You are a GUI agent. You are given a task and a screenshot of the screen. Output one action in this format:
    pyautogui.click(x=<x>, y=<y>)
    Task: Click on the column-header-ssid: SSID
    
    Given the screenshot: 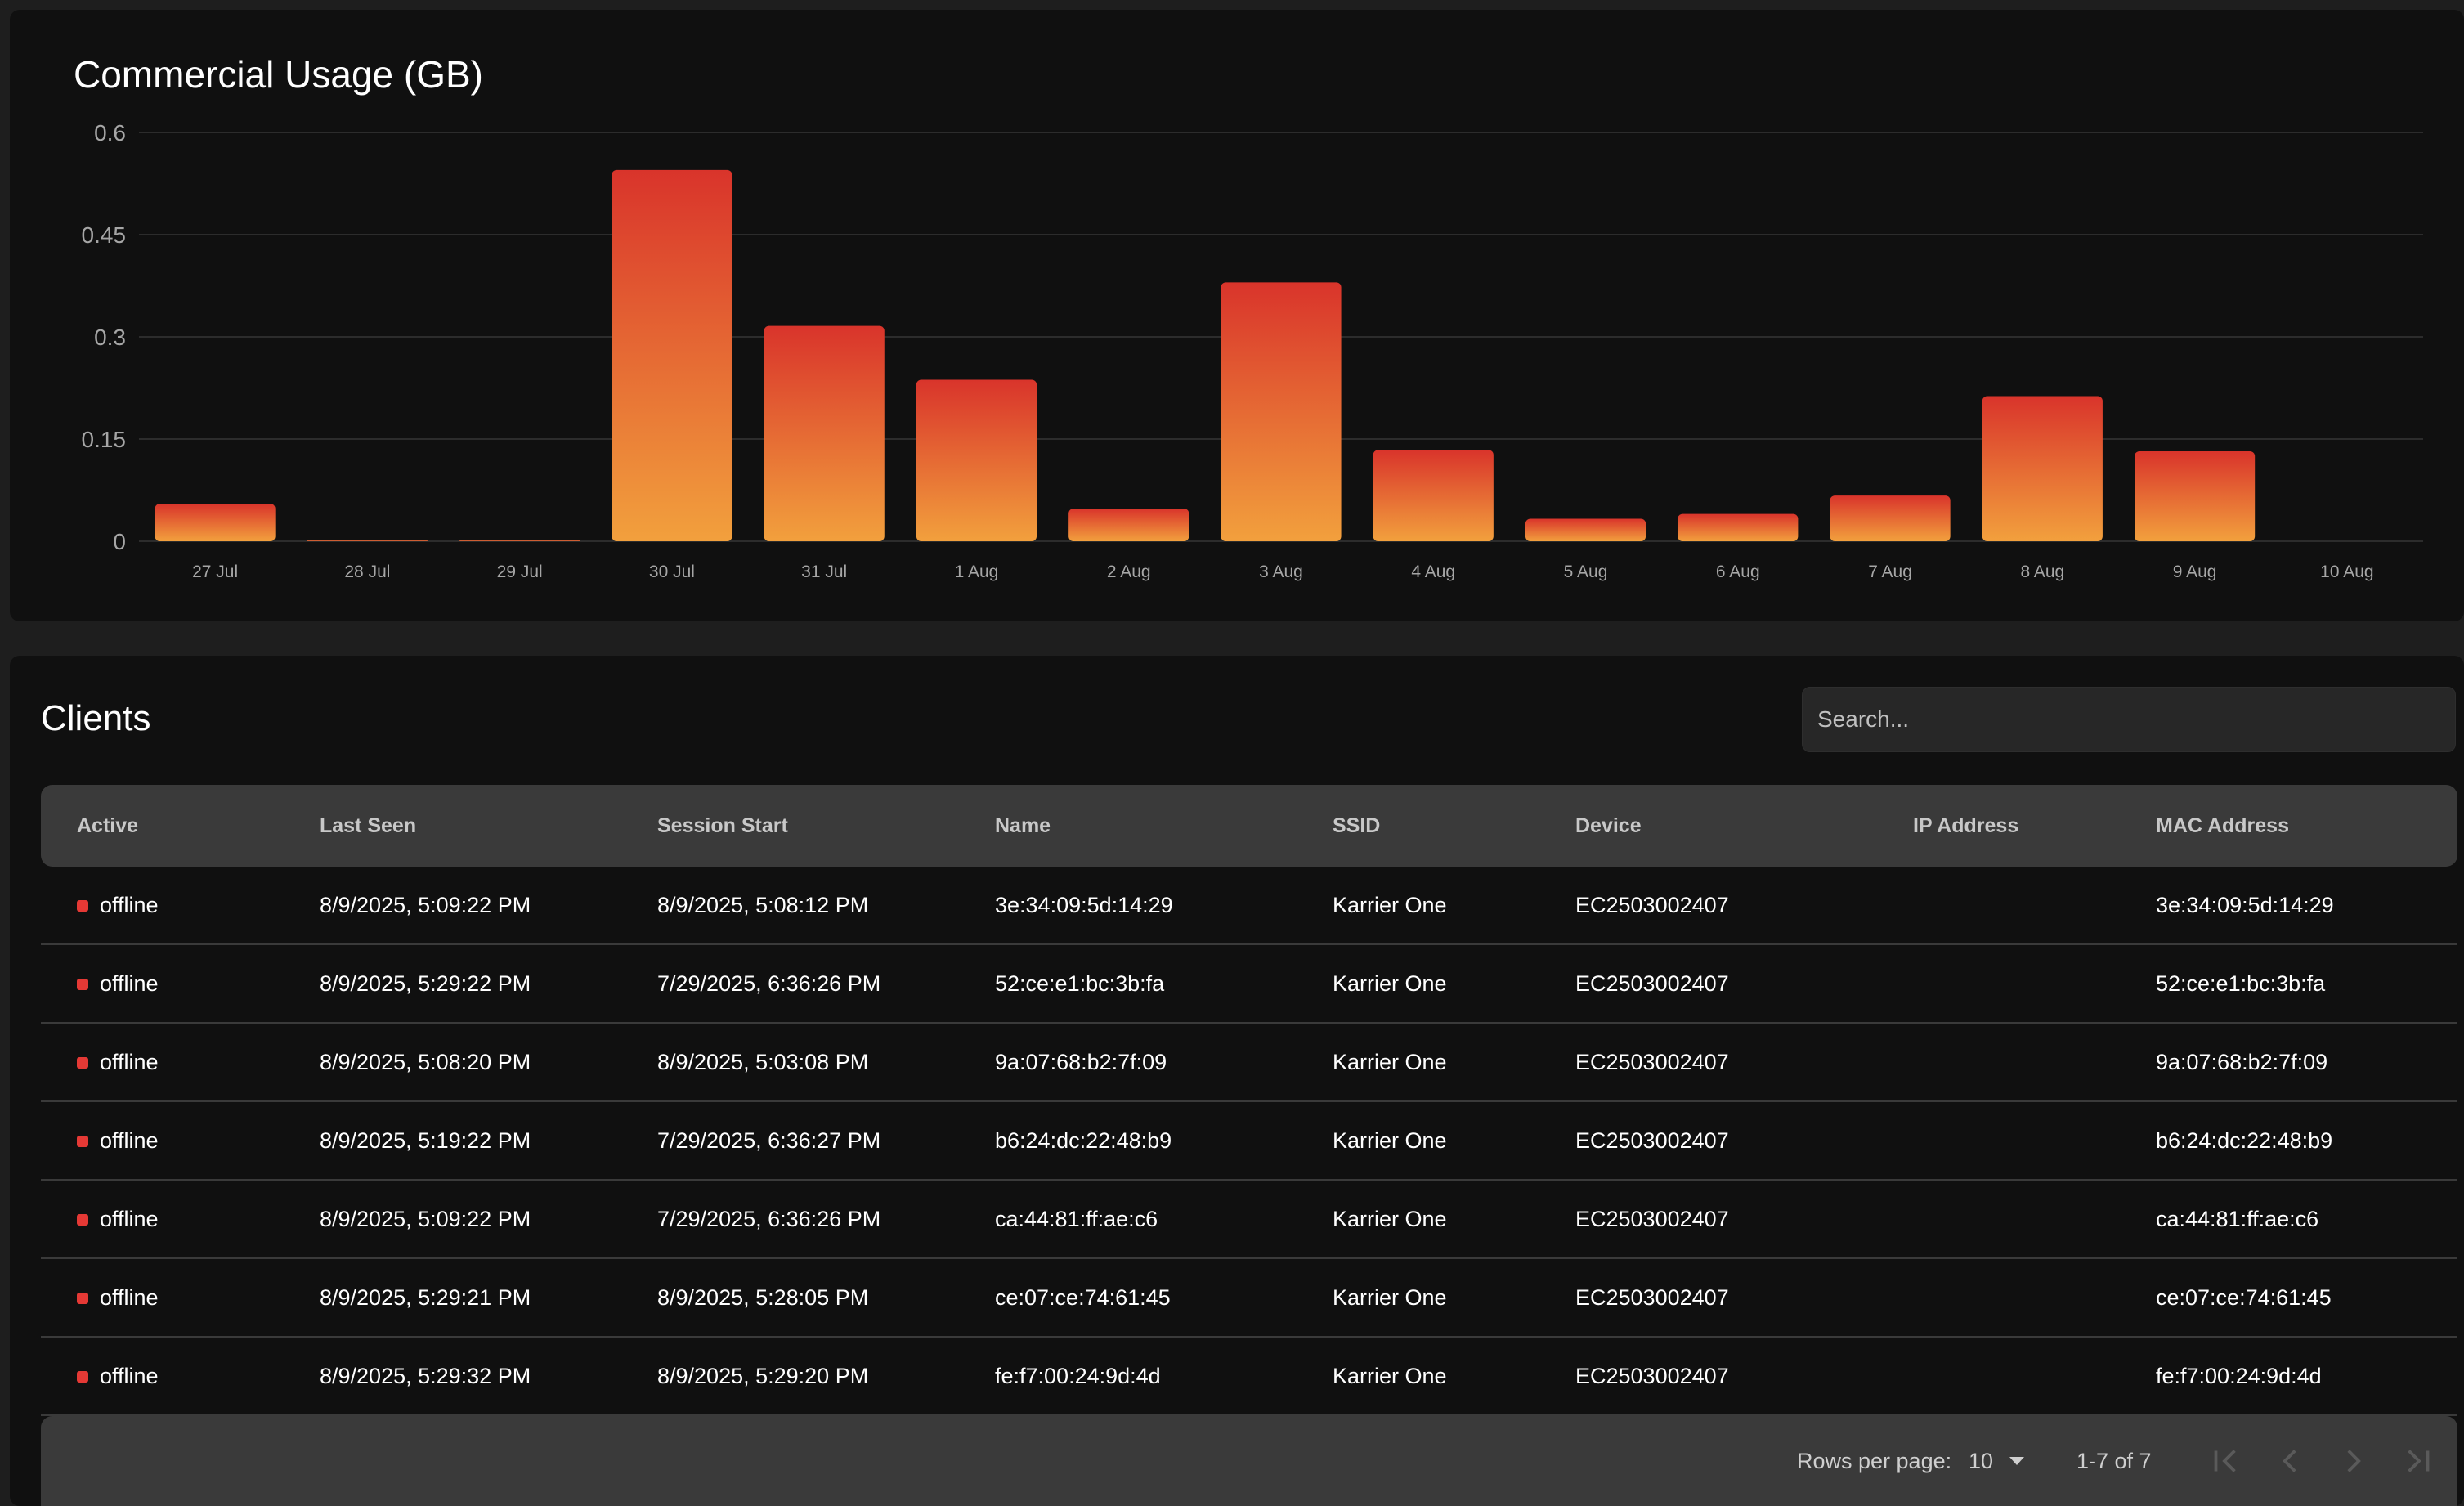 What is the action you would take?
    pyautogui.click(x=1357, y=826)
    